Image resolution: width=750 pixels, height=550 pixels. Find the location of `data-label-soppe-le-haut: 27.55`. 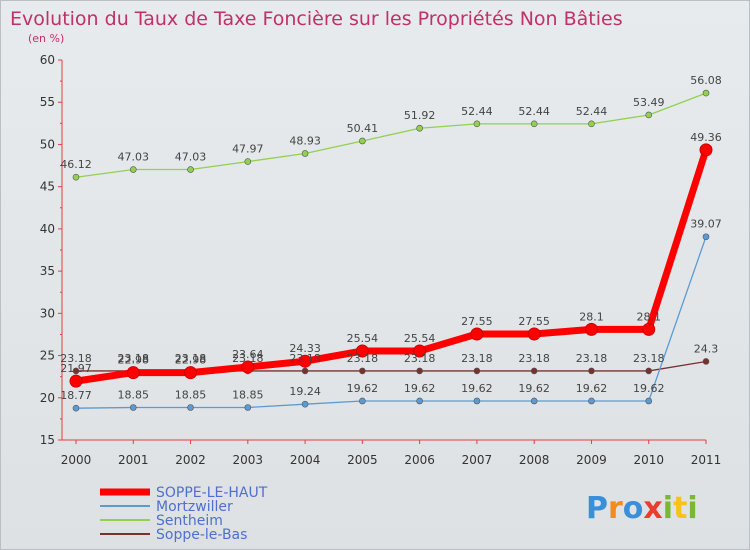

data-label-soppe-le-haut: 27.55 is located at coordinates (534, 321).